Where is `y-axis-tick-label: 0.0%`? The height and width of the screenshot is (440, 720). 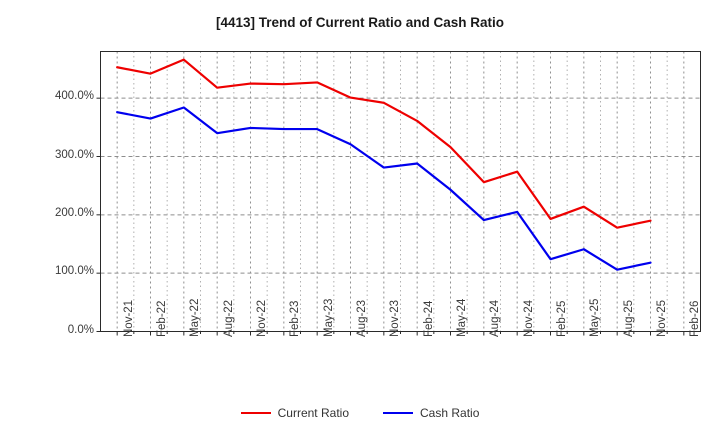
y-axis-tick-label: 0.0% is located at coordinates (80, 329).